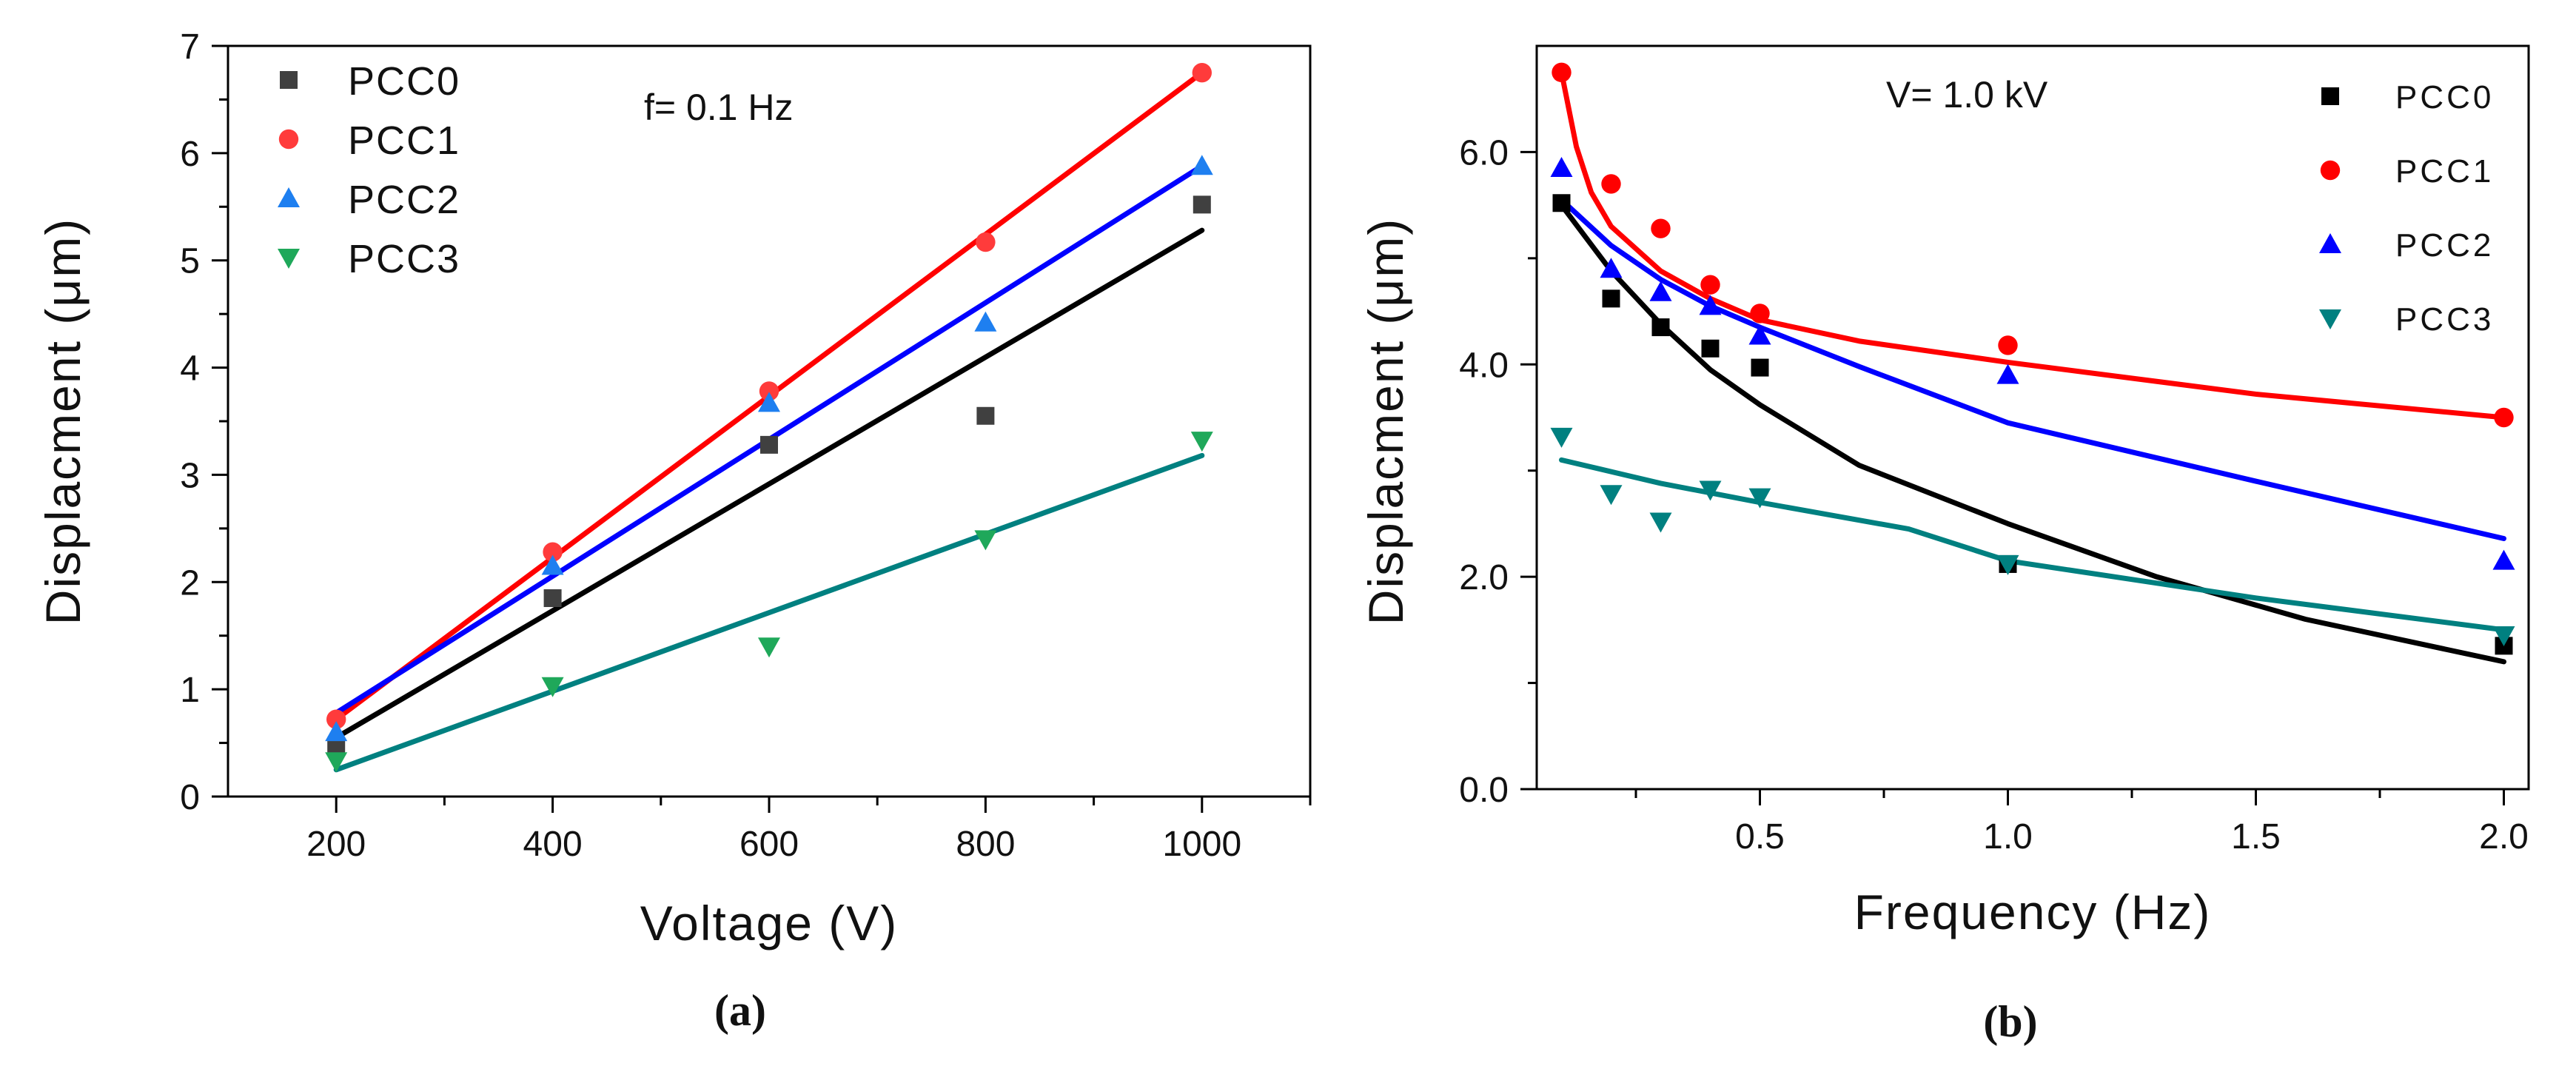 The image size is (2576, 1066). What do you see at coordinates (2330, 96) in the screenshot?
I see `legend-marker-pcc0` at bounding box center [2330, 96].